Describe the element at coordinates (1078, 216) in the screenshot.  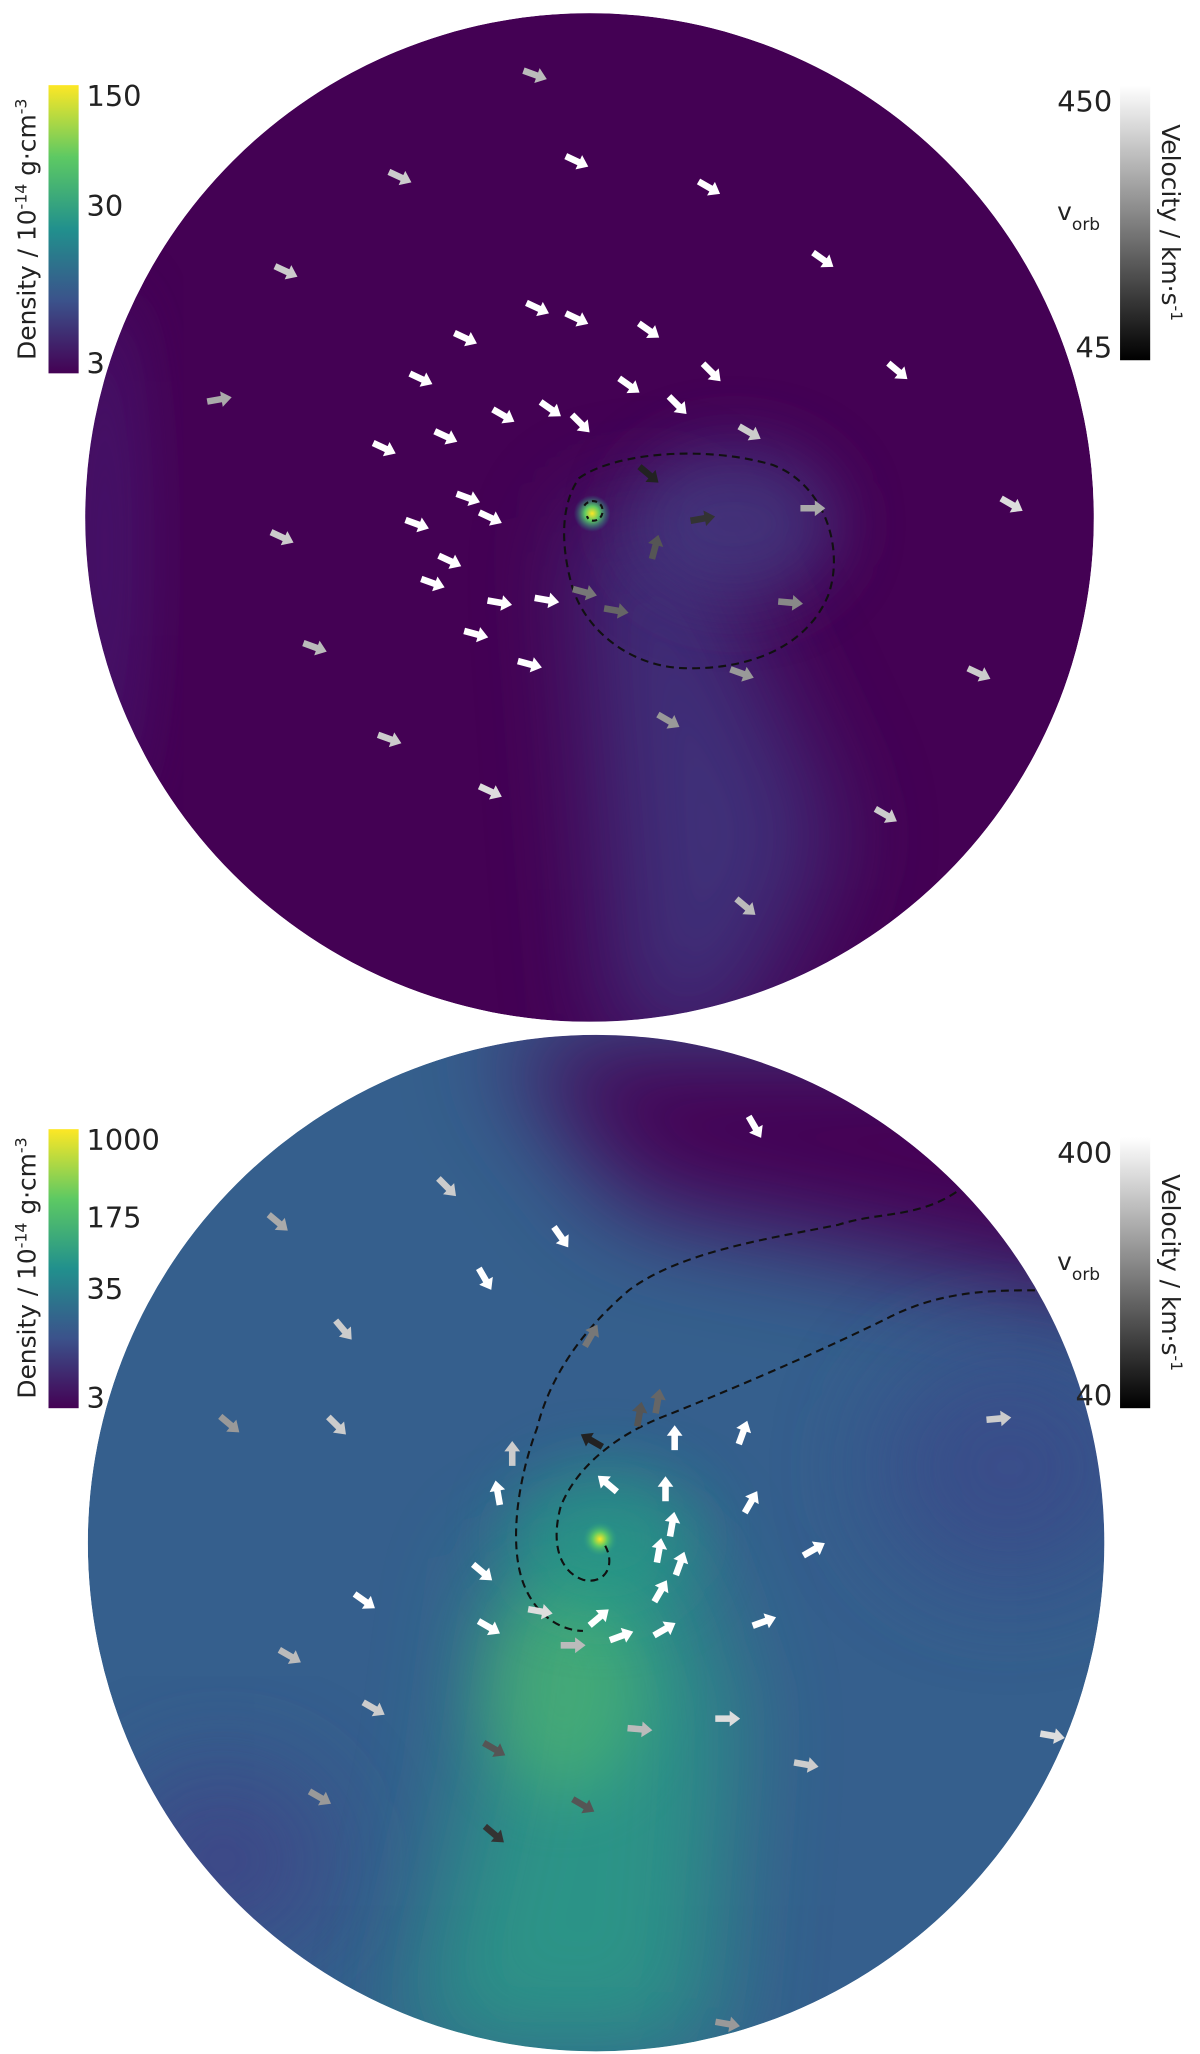
I see `orbital-velocity-marker: vorb` at that location.